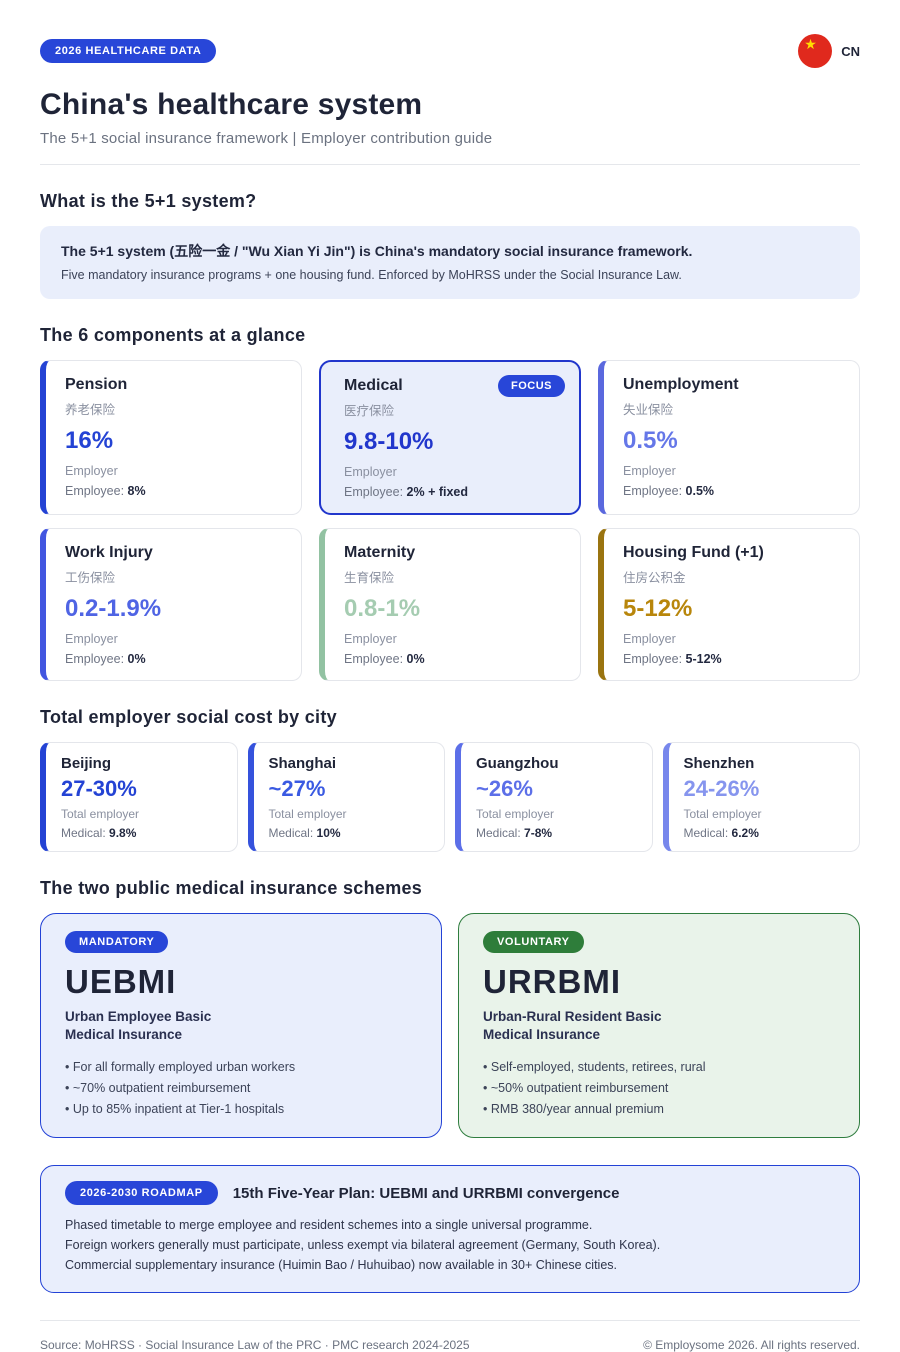  What do you see at coordinates (369, 411) in the screenshot?
I see `component-chinese-name: 医疗保险` at bounding box center [369, 411].